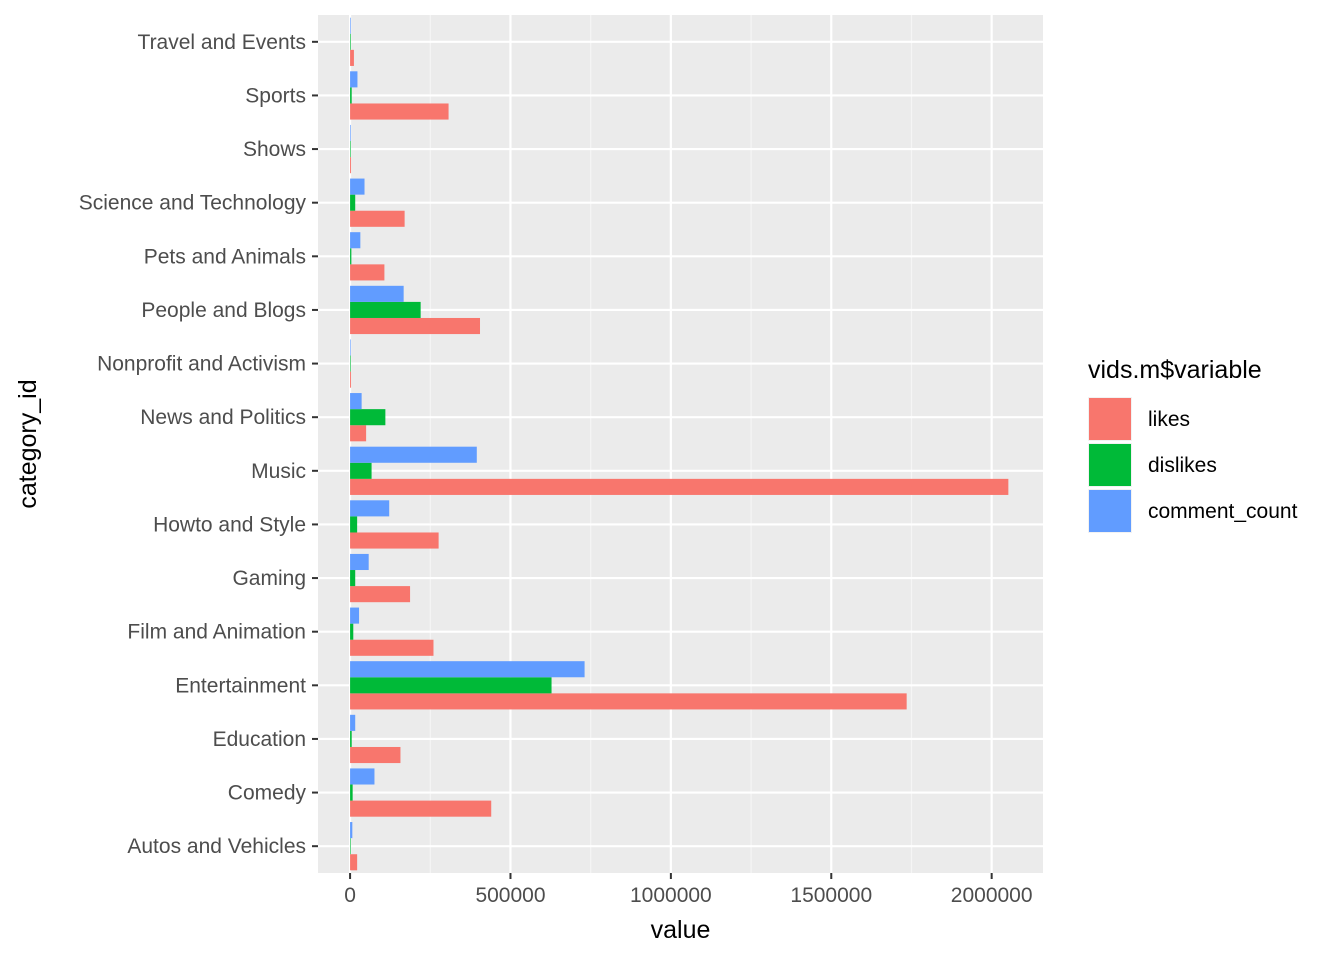  What do you see at coordinates (421, 808) in the screenshot?
I see `bar-likes-comedy` at bounding box center [421, 808].